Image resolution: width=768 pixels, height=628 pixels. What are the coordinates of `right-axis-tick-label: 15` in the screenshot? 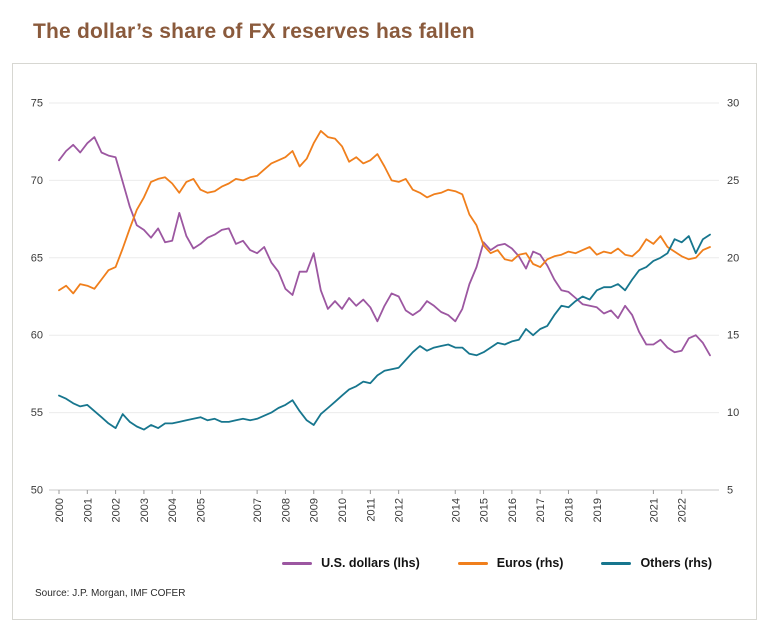 It's located at (733, 336).